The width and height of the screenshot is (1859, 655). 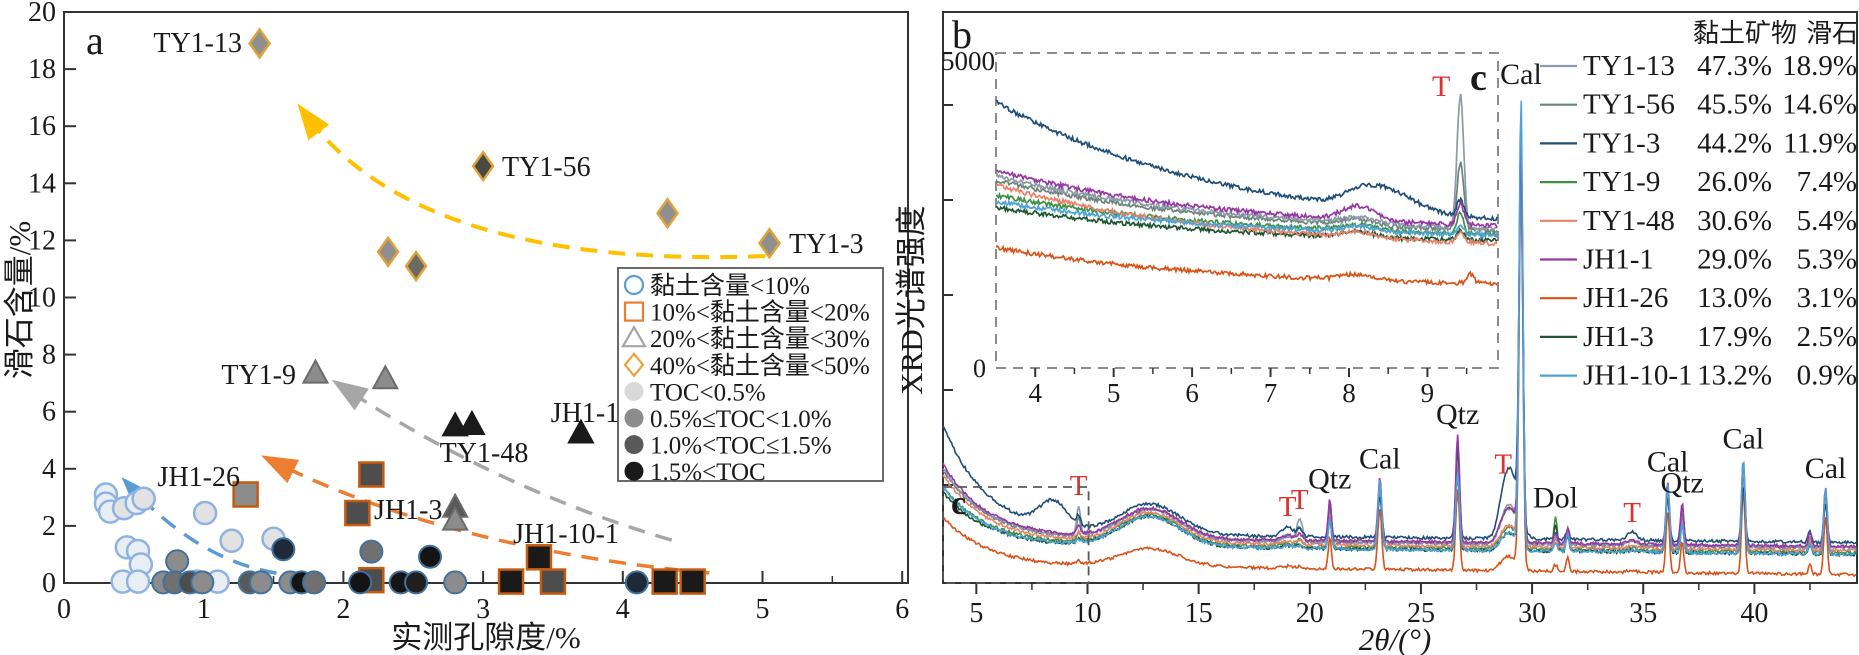 What do you see at coordinates (1827, 337) in the screenshot?
I see `legend-talc-value: 2.5%` at bounding box center [1827, 337].